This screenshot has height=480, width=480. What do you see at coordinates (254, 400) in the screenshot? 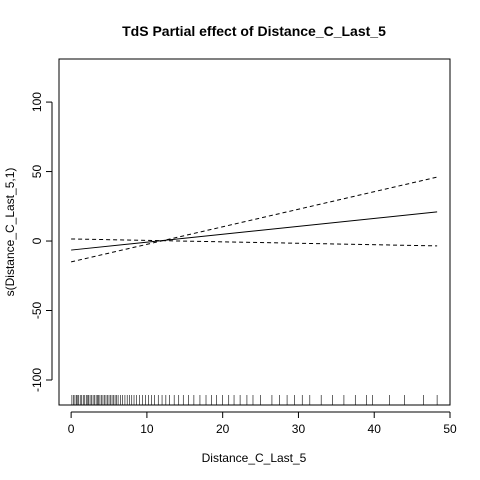
I see `rug-layer` at bounding box center [254, 400].